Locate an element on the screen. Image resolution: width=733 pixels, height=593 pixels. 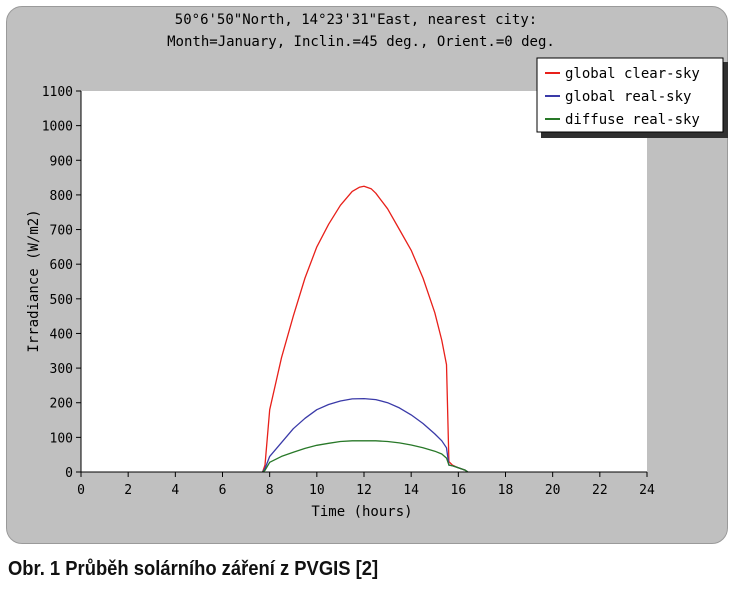
y-tick-label: 0 is located at coordinates (69, 473).